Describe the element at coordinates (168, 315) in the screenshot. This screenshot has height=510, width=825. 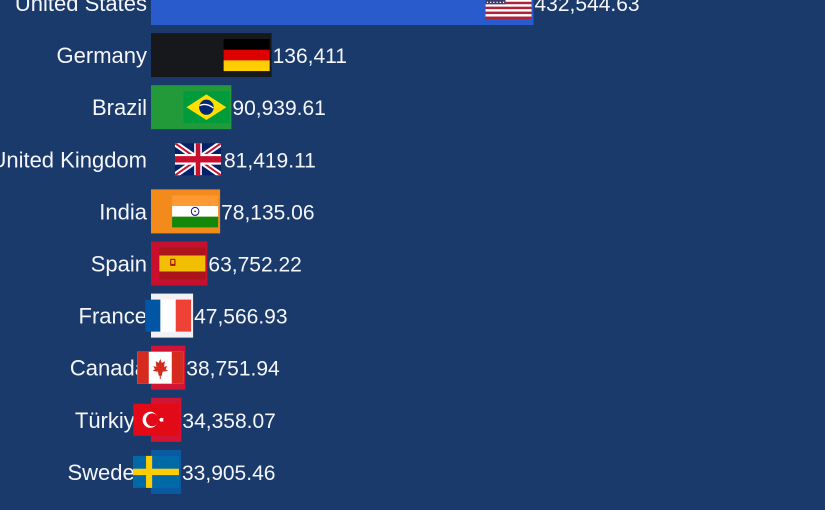
I see `france-flag-icon` at that location.